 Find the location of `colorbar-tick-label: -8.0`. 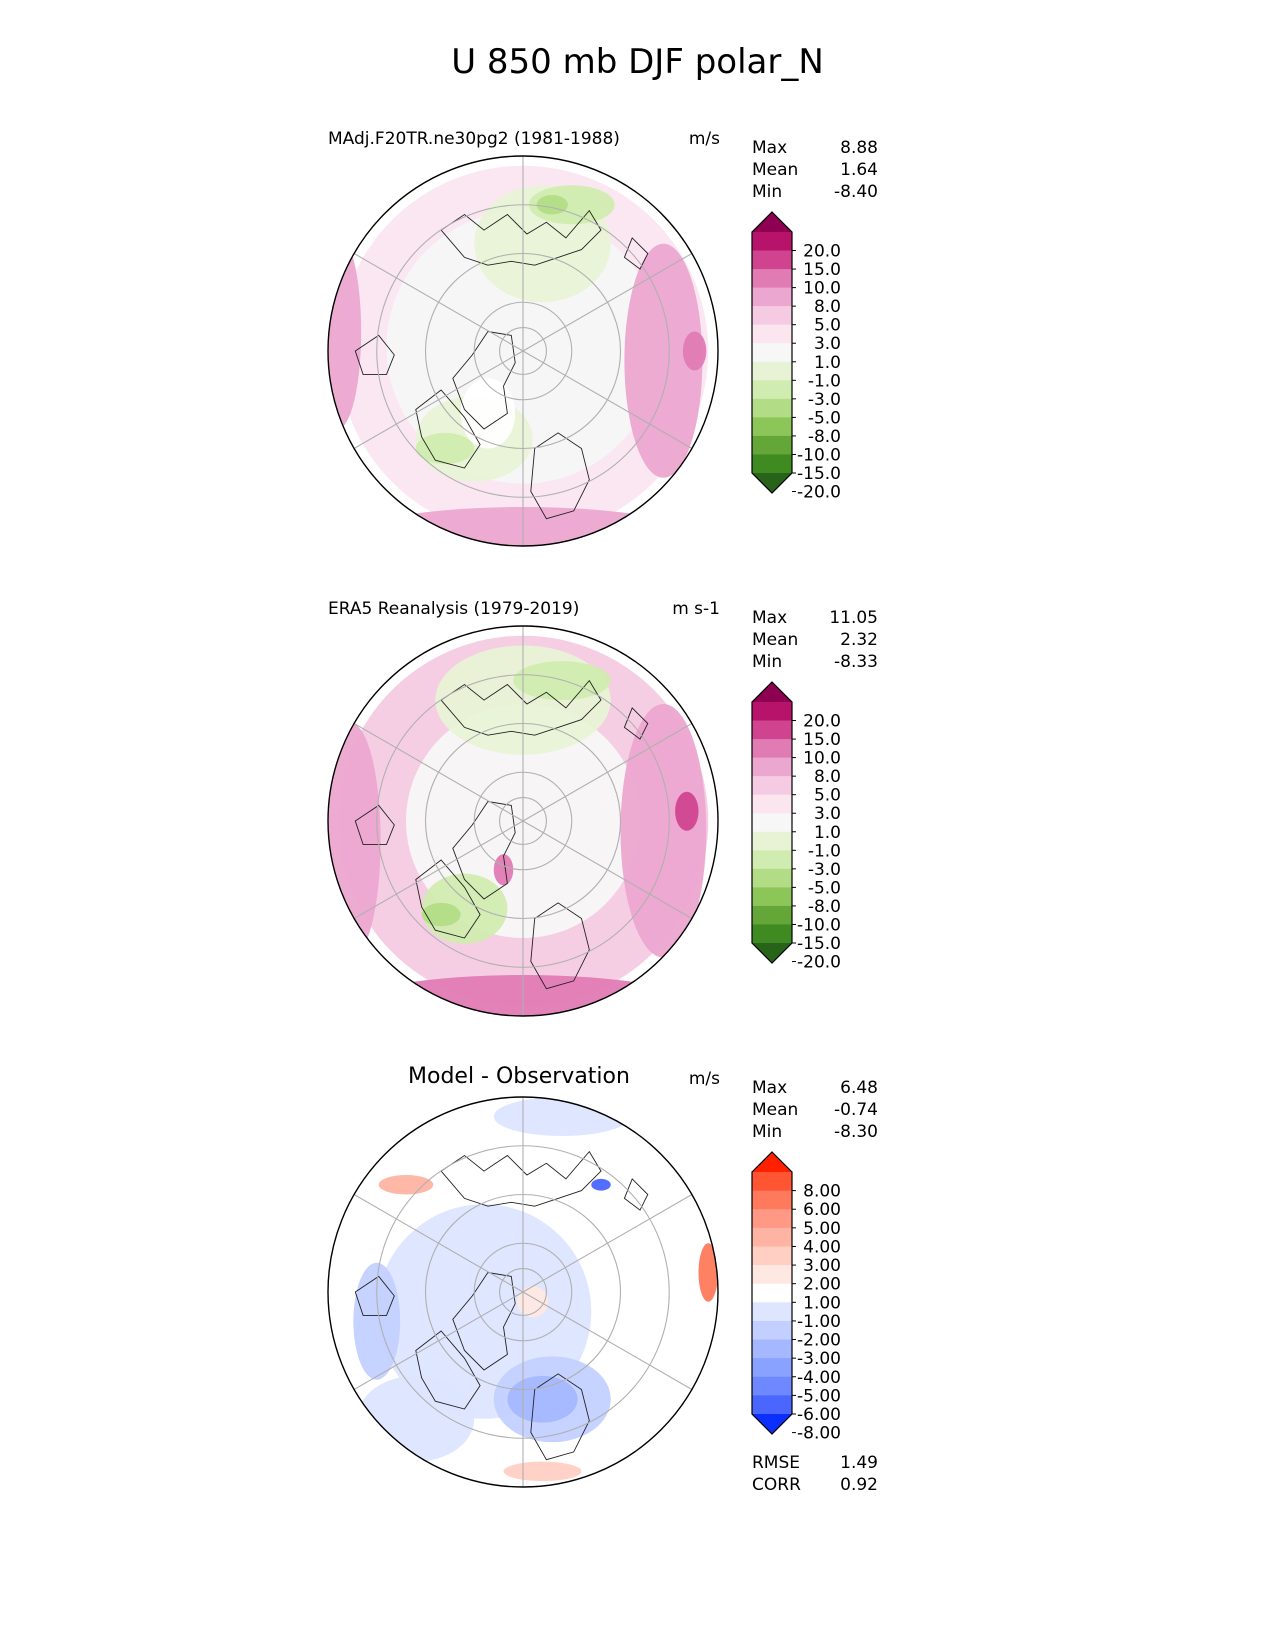

colorbar-tick-label: -8.0 is located at coordinates (824, 437).